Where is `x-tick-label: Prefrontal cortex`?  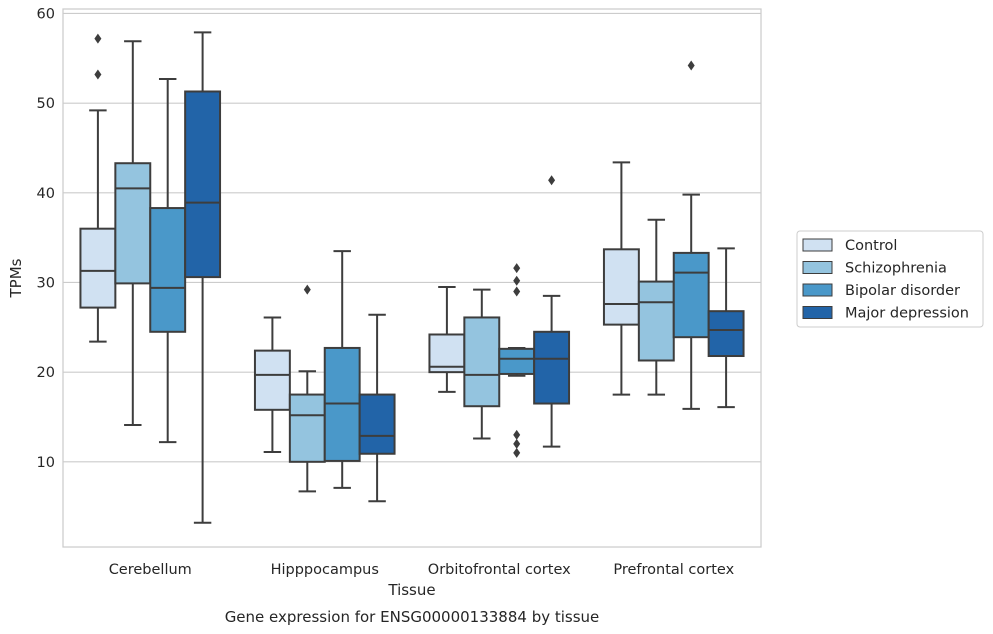
x-tick-label: Prefrontal cortex is located at coordinates (673, 570).